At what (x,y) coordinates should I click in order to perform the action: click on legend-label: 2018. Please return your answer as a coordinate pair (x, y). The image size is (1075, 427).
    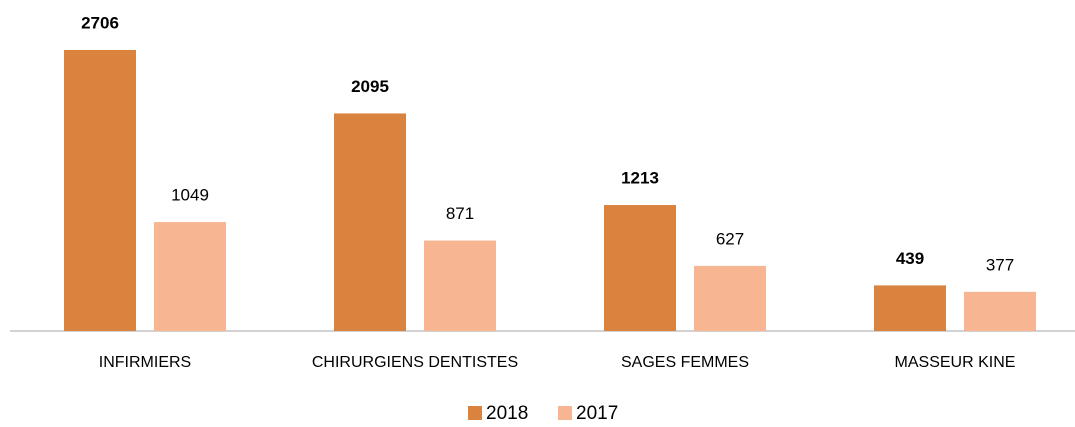
    Looking at the image, I should click on (507, 413).